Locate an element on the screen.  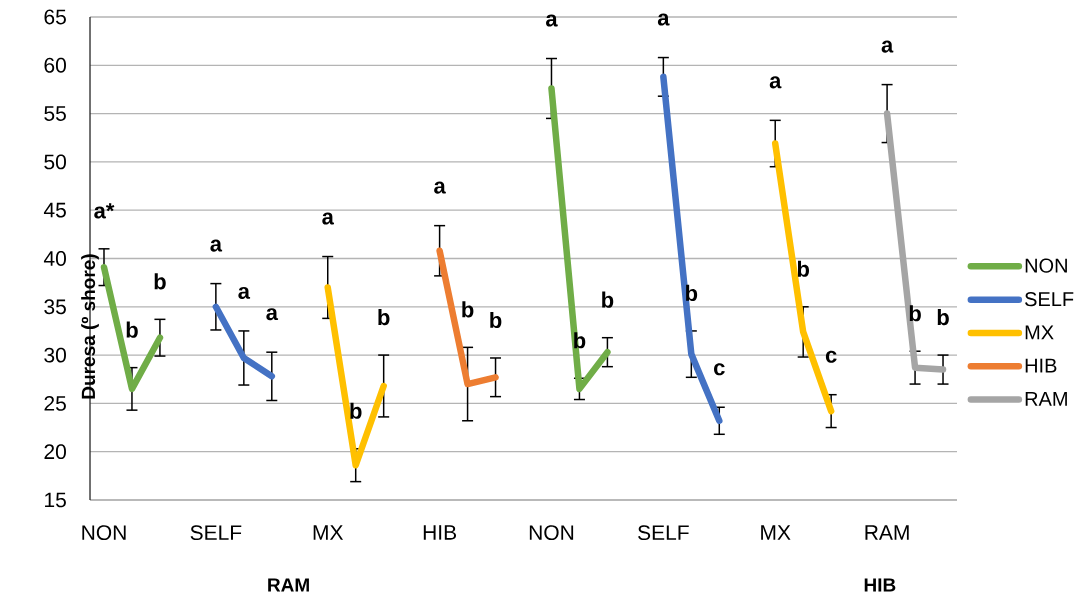
y-tick-label: 25 is located at coordinates (55, 403).